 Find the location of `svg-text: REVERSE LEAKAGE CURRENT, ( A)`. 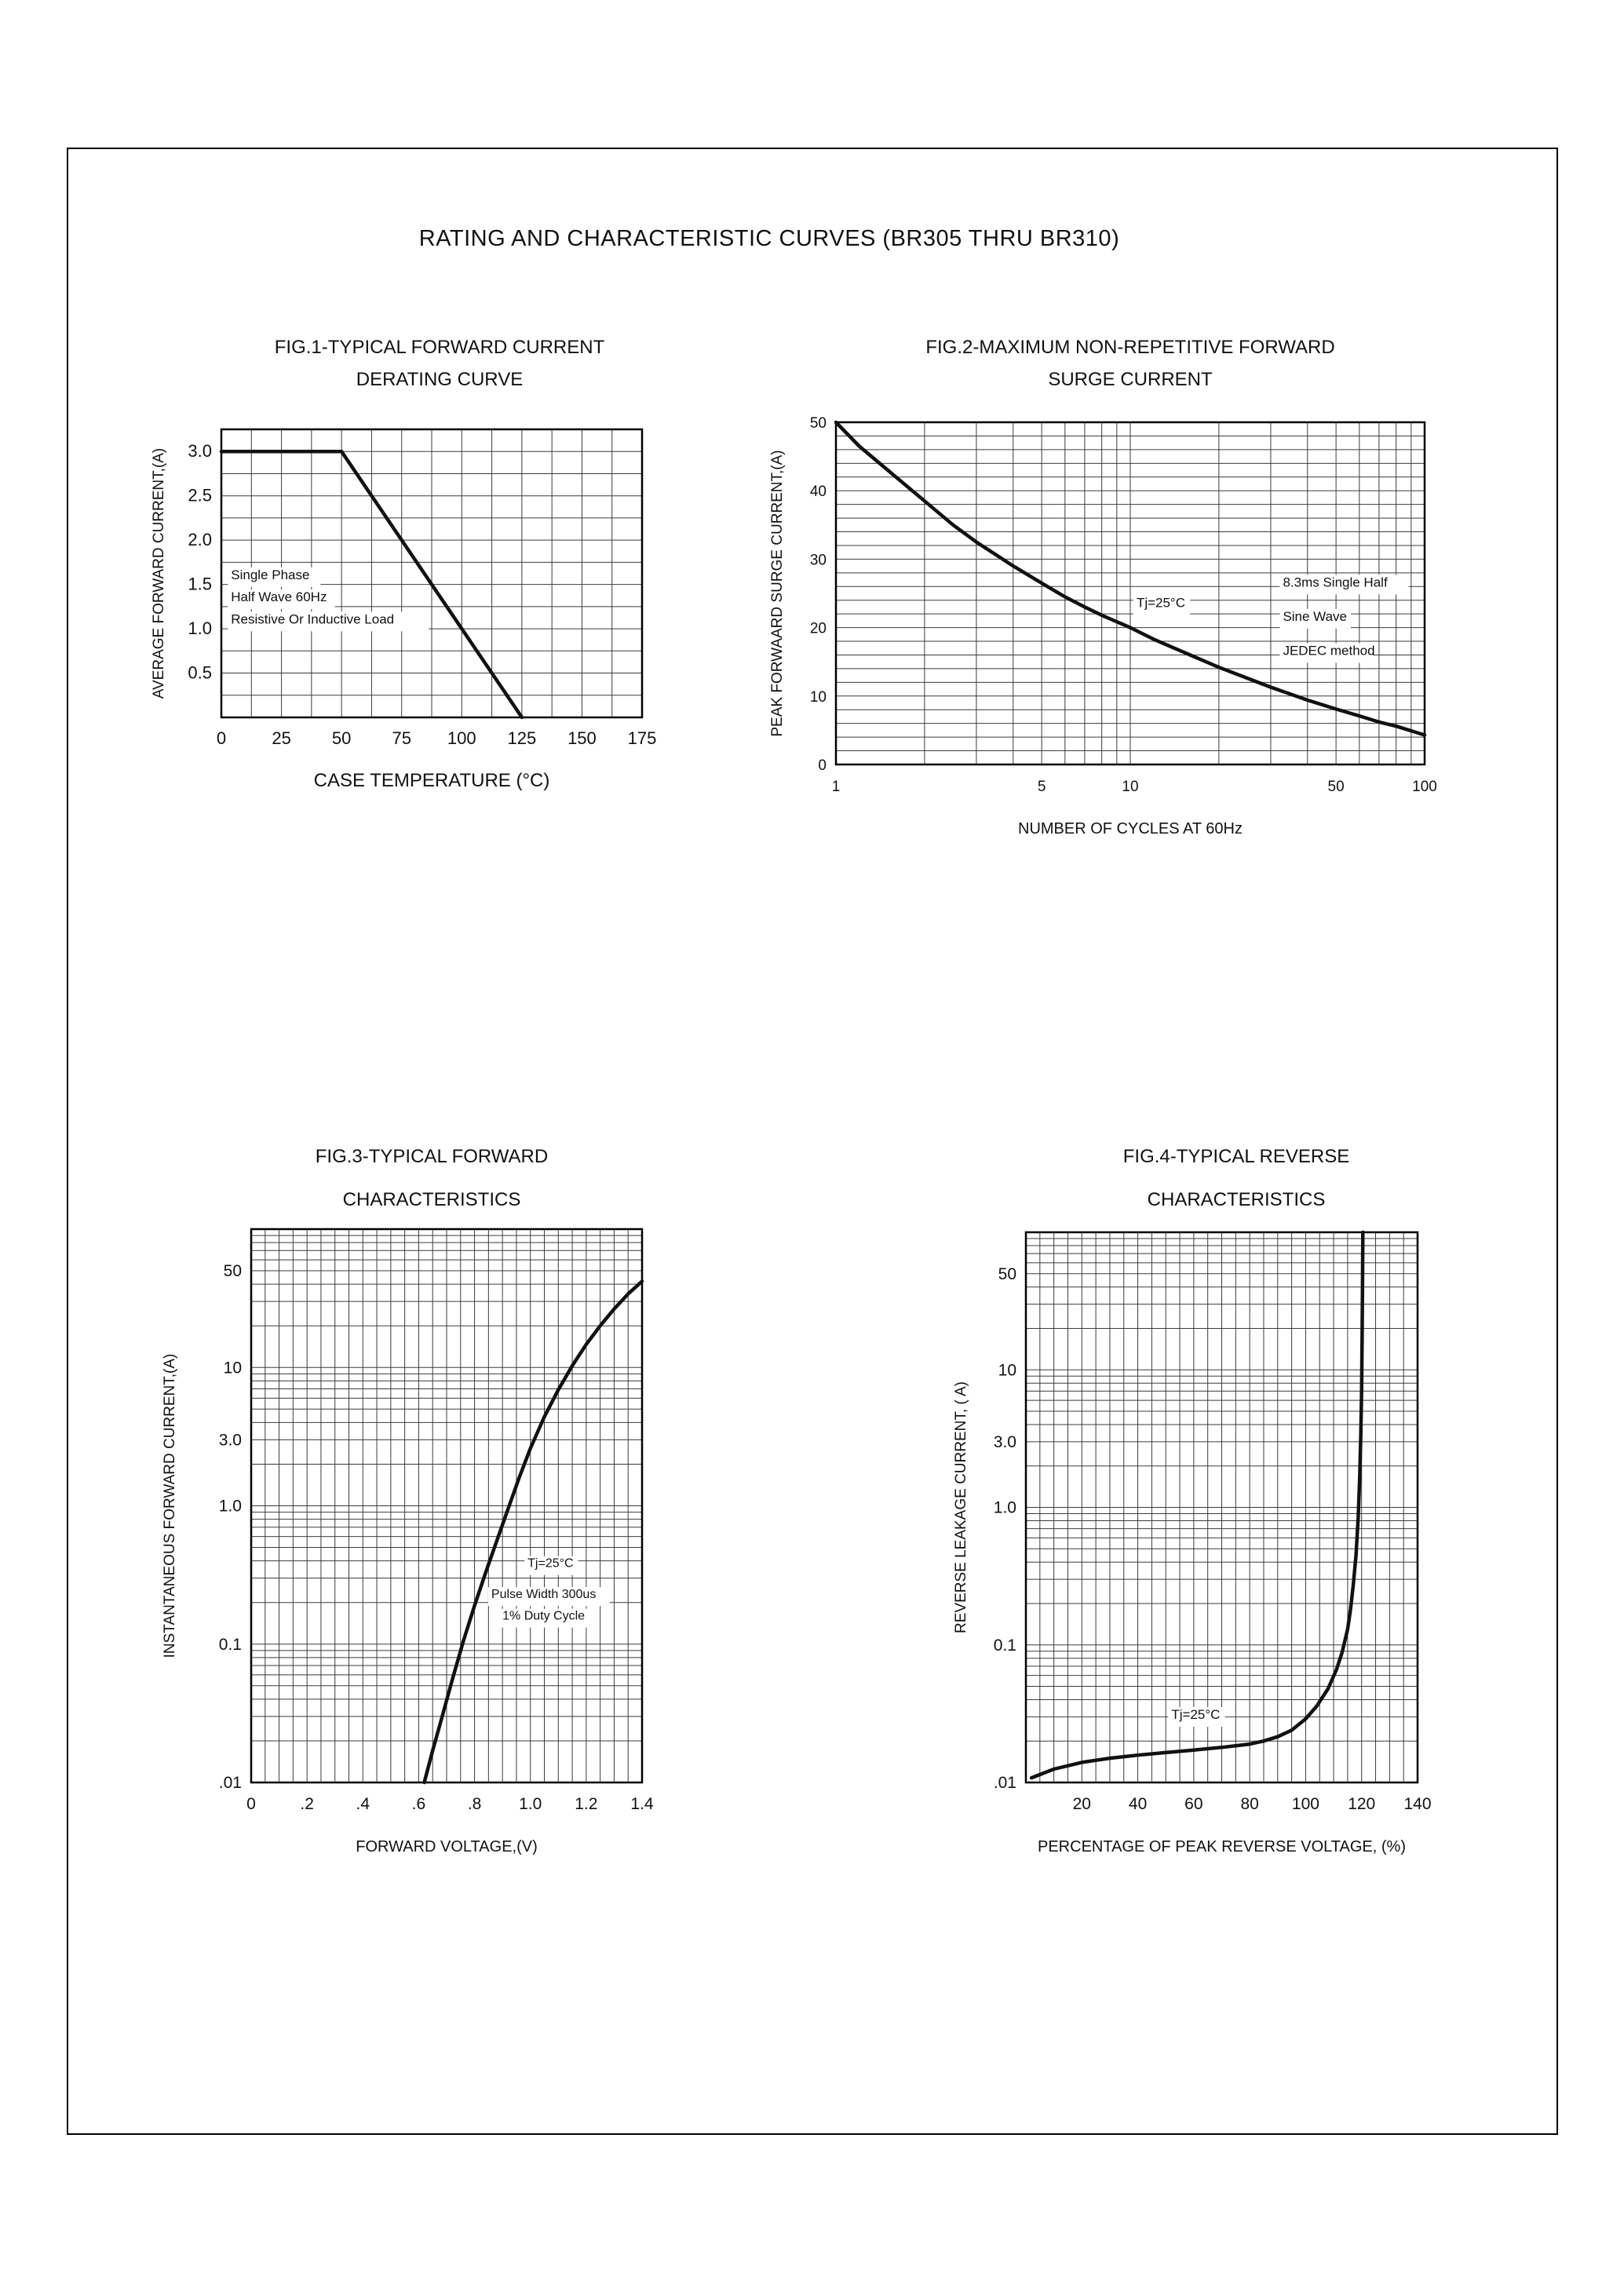

svg-text: REVERSE LEAKAGE CURRENT, ( A) is located at coordinates (961, 1507).